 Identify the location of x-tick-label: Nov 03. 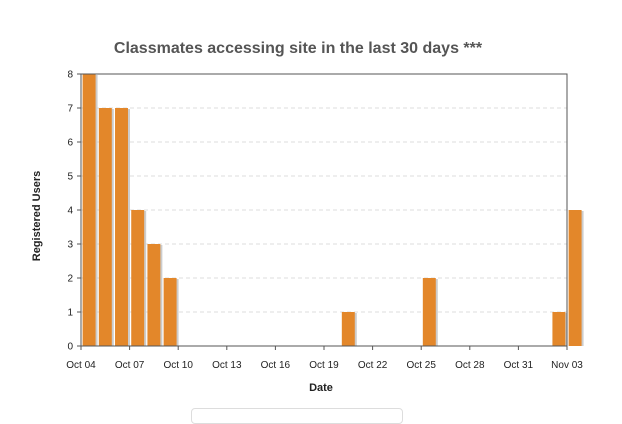
(567, 365).